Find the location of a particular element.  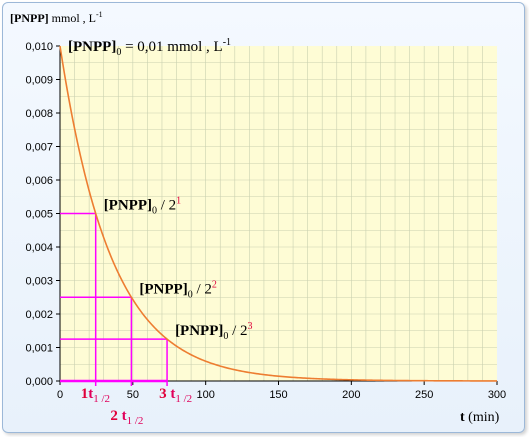

y-tick-label: 0,000 is located at coordinates (39, 382).